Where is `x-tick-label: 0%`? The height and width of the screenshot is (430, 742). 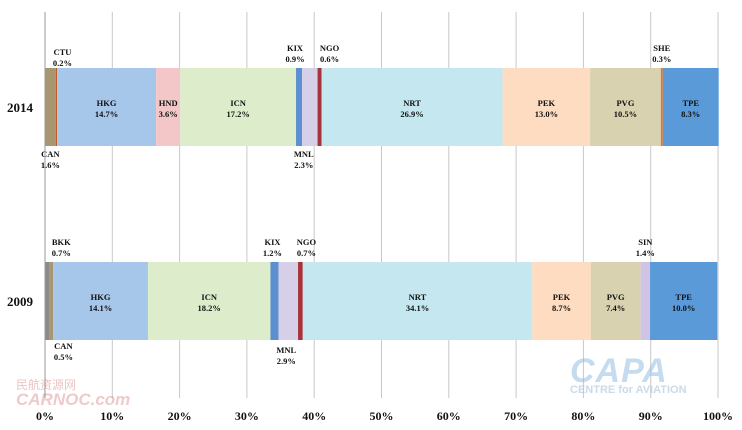 x-tick-label: 0% is located at coordinates (45, 416).